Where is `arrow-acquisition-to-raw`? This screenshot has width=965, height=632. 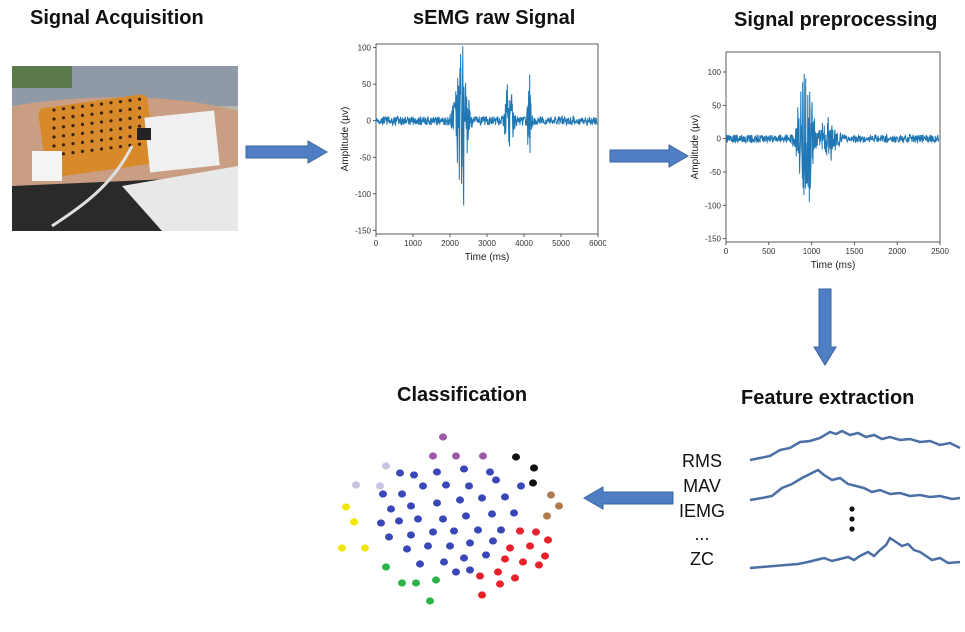
arrow-acquisition-to-raw is located at coordinates (286, 152).